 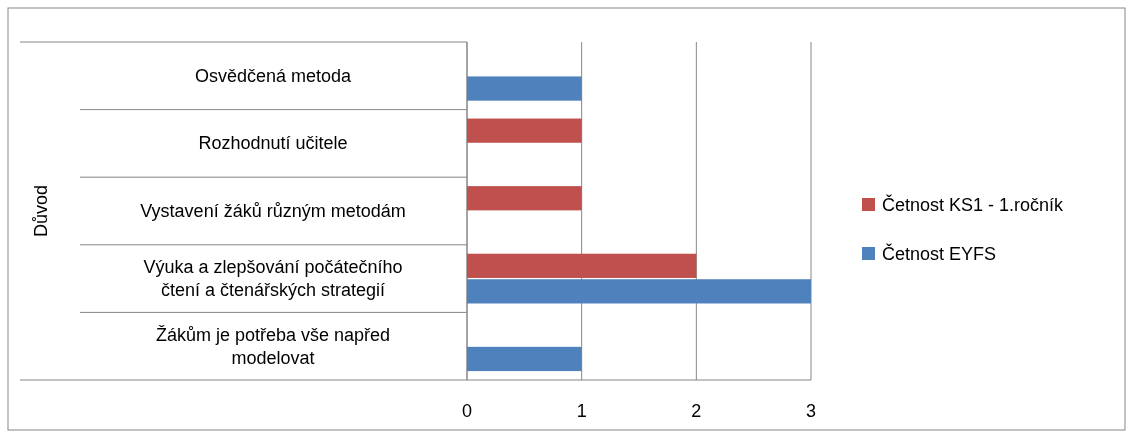 I want to click on legend-label: Četnost KS1 - 1.ročník, so click(x=973, y=204).